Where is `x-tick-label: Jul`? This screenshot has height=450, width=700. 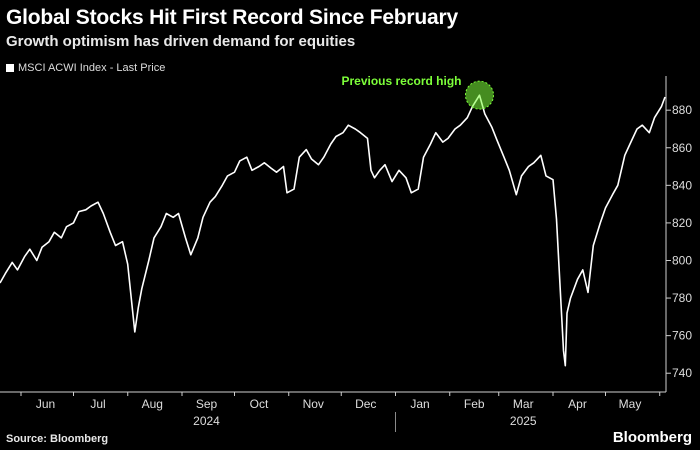
x-tick-label: Jul is located at coordinates (97, 404).